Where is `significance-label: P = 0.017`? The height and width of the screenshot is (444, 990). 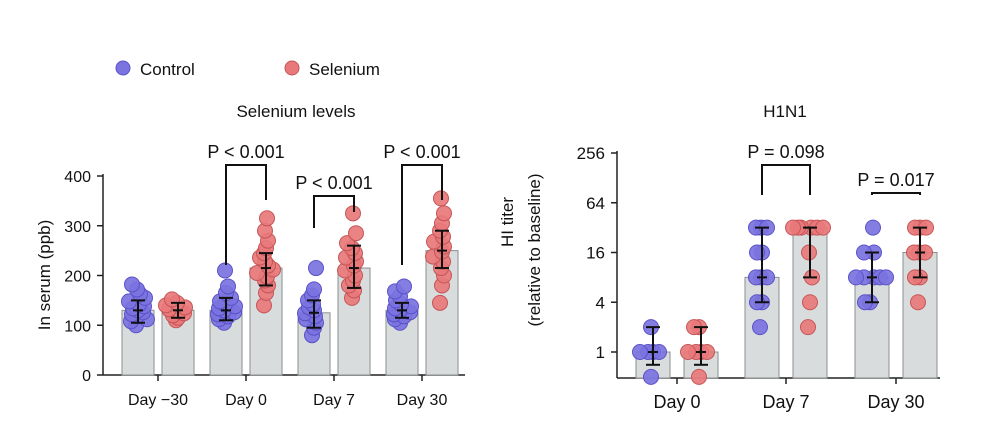
significance-label: P = 0.017 is located at coordinates (895, 180).